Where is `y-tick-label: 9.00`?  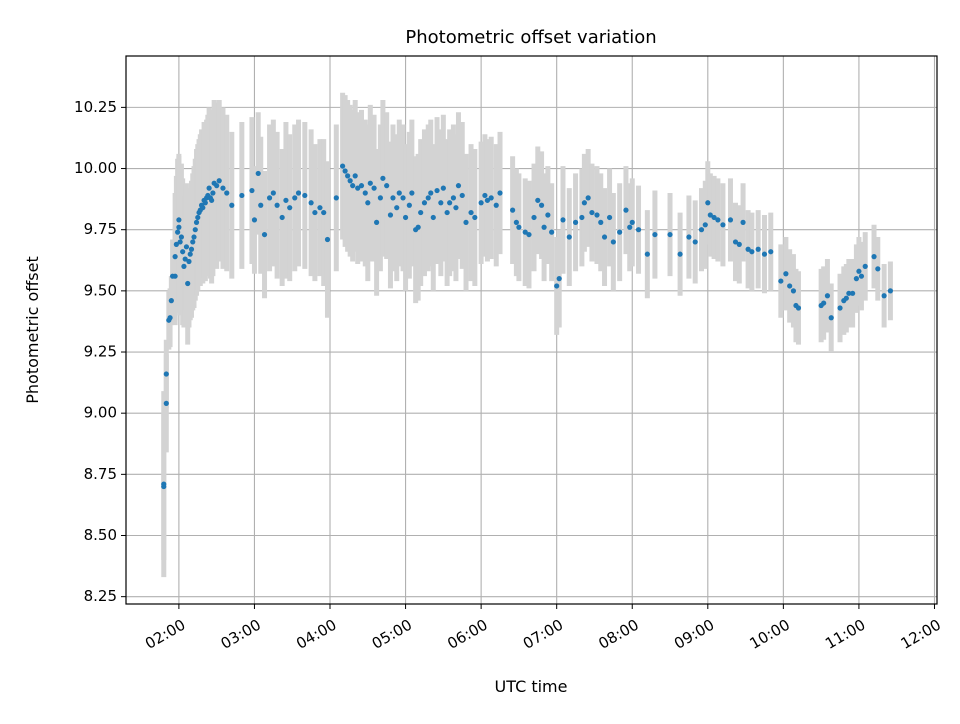 y-tick-label: 9.00 is located at coordinates (100, 413).